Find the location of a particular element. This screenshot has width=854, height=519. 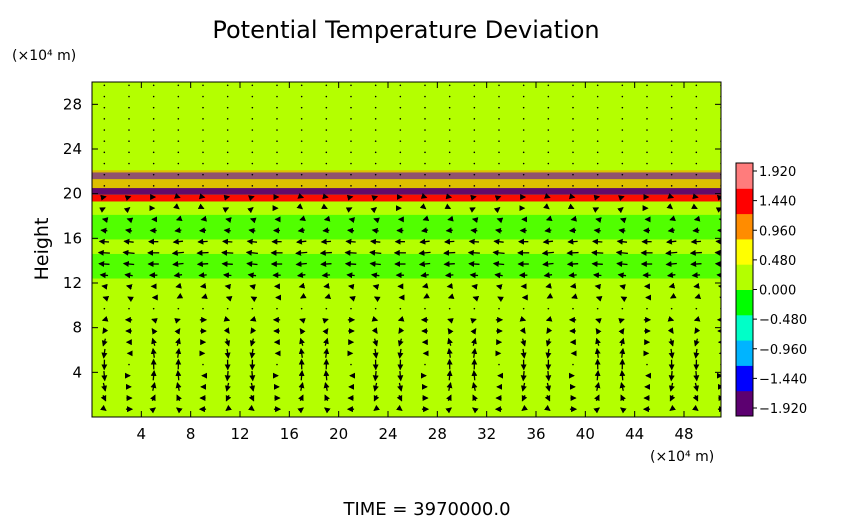

x-tick-label-16: 16 is located at coordinates (289, 434).